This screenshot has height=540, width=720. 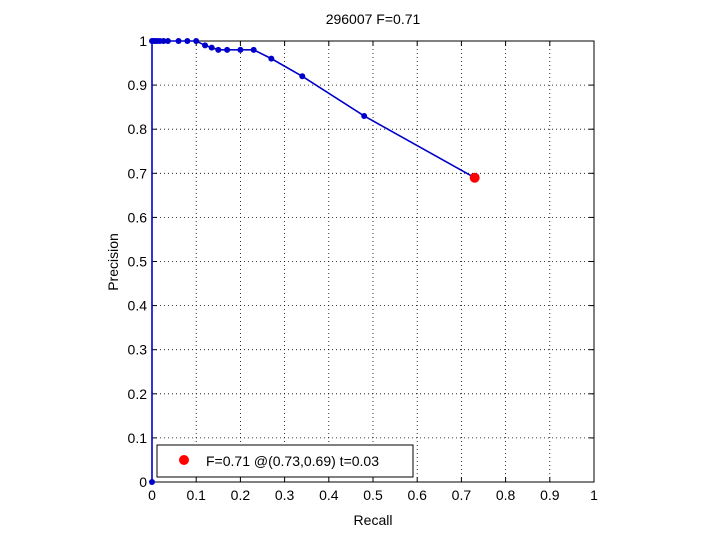 What do you see at coordinates (138, 129) in the screenshot?
I see `y-tick-label: 0.8` at bounding box center [138, 129].